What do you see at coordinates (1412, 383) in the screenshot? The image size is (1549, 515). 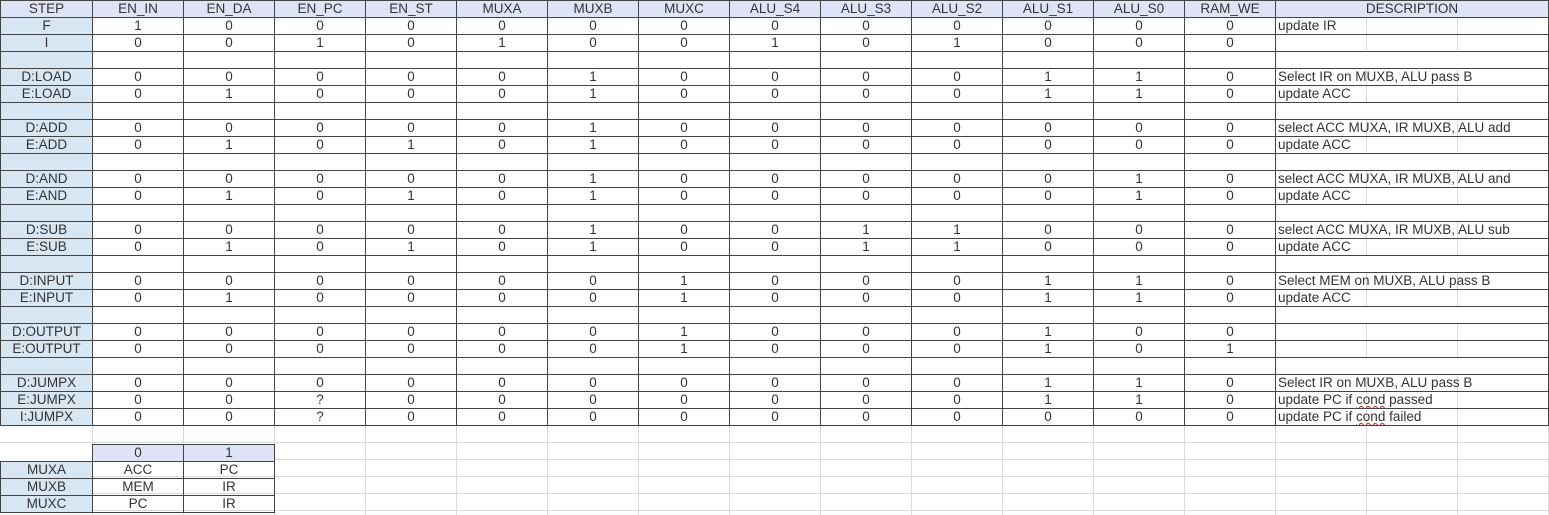 I see `description-cell: Select IR on MUXB, ALU pass B` at bounding box center [1412, 383].